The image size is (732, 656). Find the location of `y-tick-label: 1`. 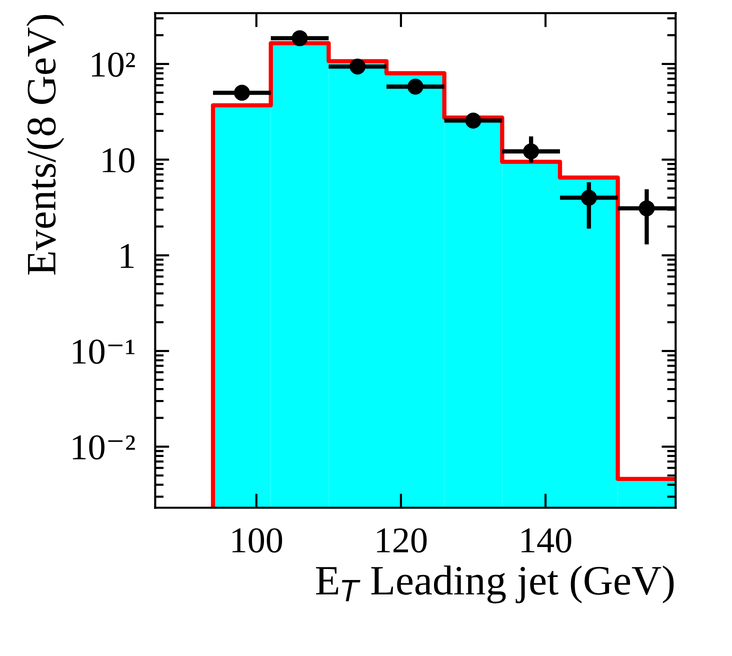

y-tick-label: 1 is located at coordinates (127, 256).